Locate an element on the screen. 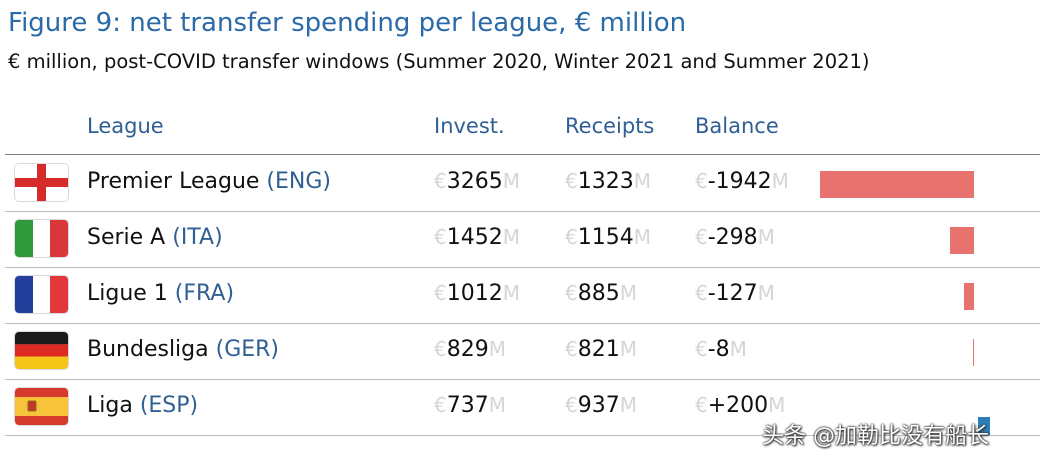 The image size is (1042, 456). receipts-value: €1323M is located at coordinates (608, 181).